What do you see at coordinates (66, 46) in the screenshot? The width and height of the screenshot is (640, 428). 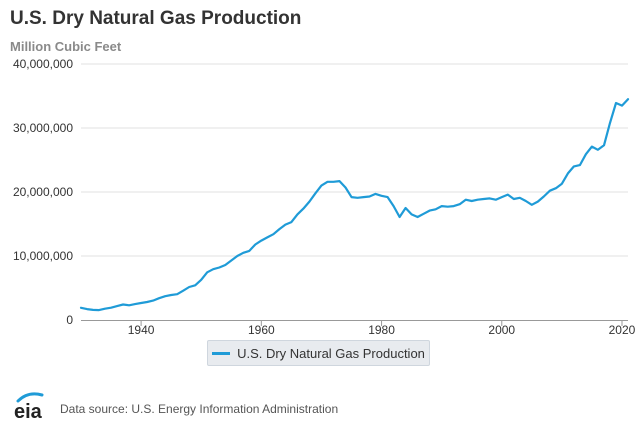 I see `chart-subtitle: Million Cubic Feet` at bounding box center [66, 46].